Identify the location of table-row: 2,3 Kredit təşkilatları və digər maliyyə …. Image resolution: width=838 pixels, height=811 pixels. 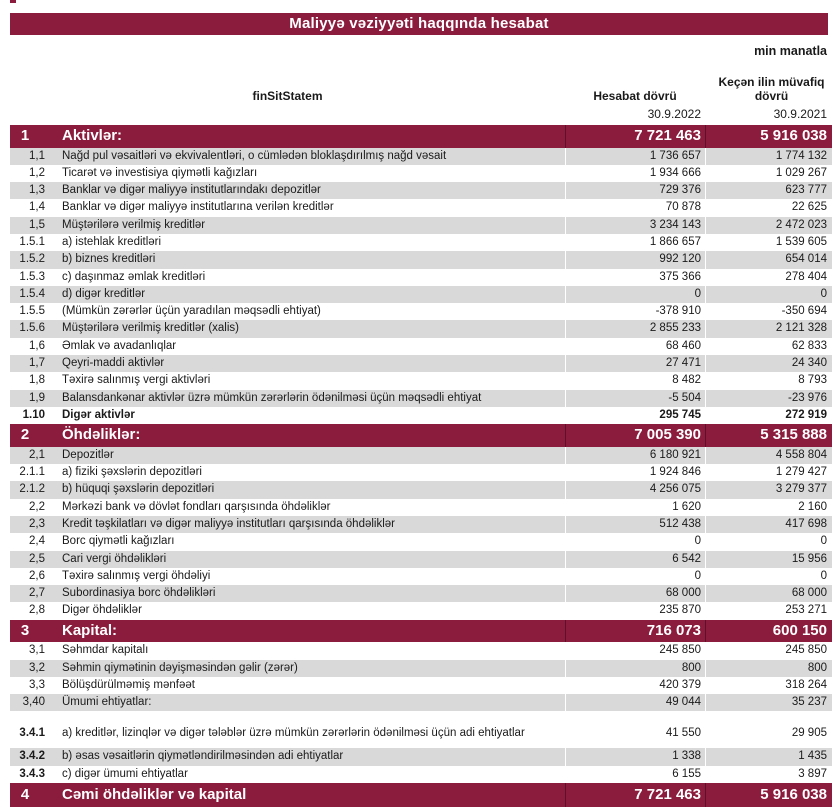
(421, 524).